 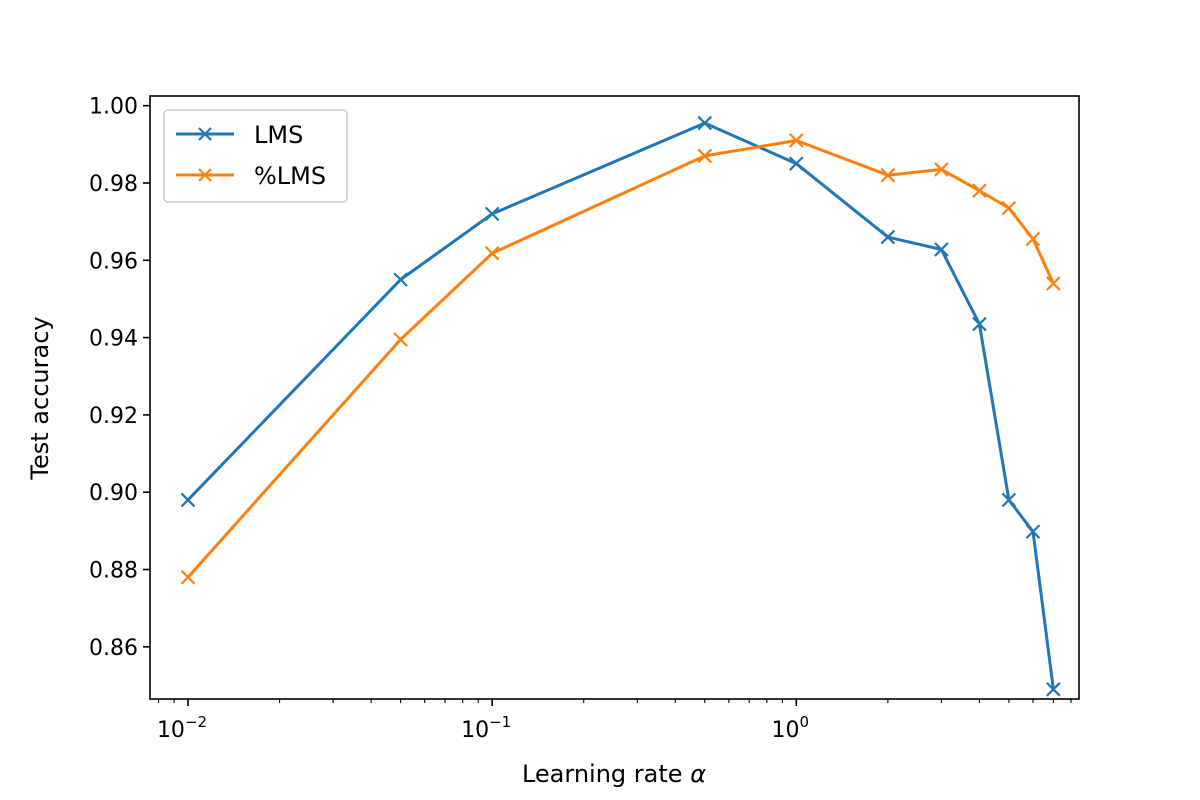 What do you see at coordinates (205, 175) in the screenshot?
I see `legend-marker-pct-lms` at bounding box center [205, 175].